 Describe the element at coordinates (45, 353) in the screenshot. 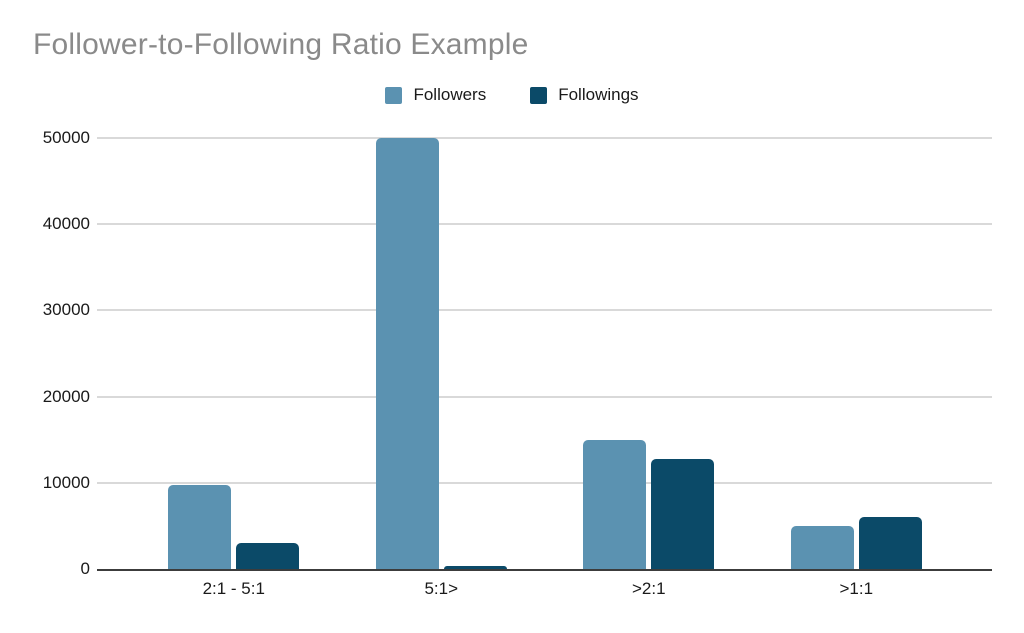

I see `y-axis: 0 10000 20000 30000 40000 50000` at that location.